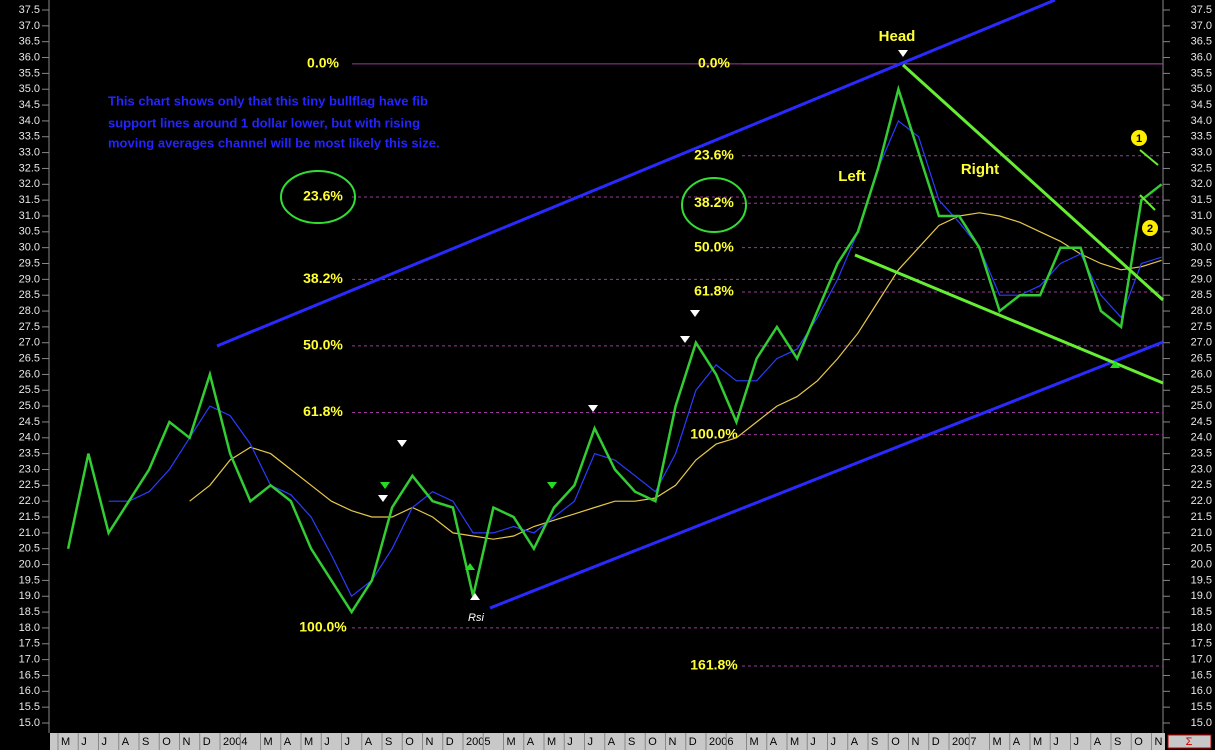  What do you see at coordinates (29, 707) in the screenshot?
I see `y-tick-label: 15.5` at bounding box center [29, 707].